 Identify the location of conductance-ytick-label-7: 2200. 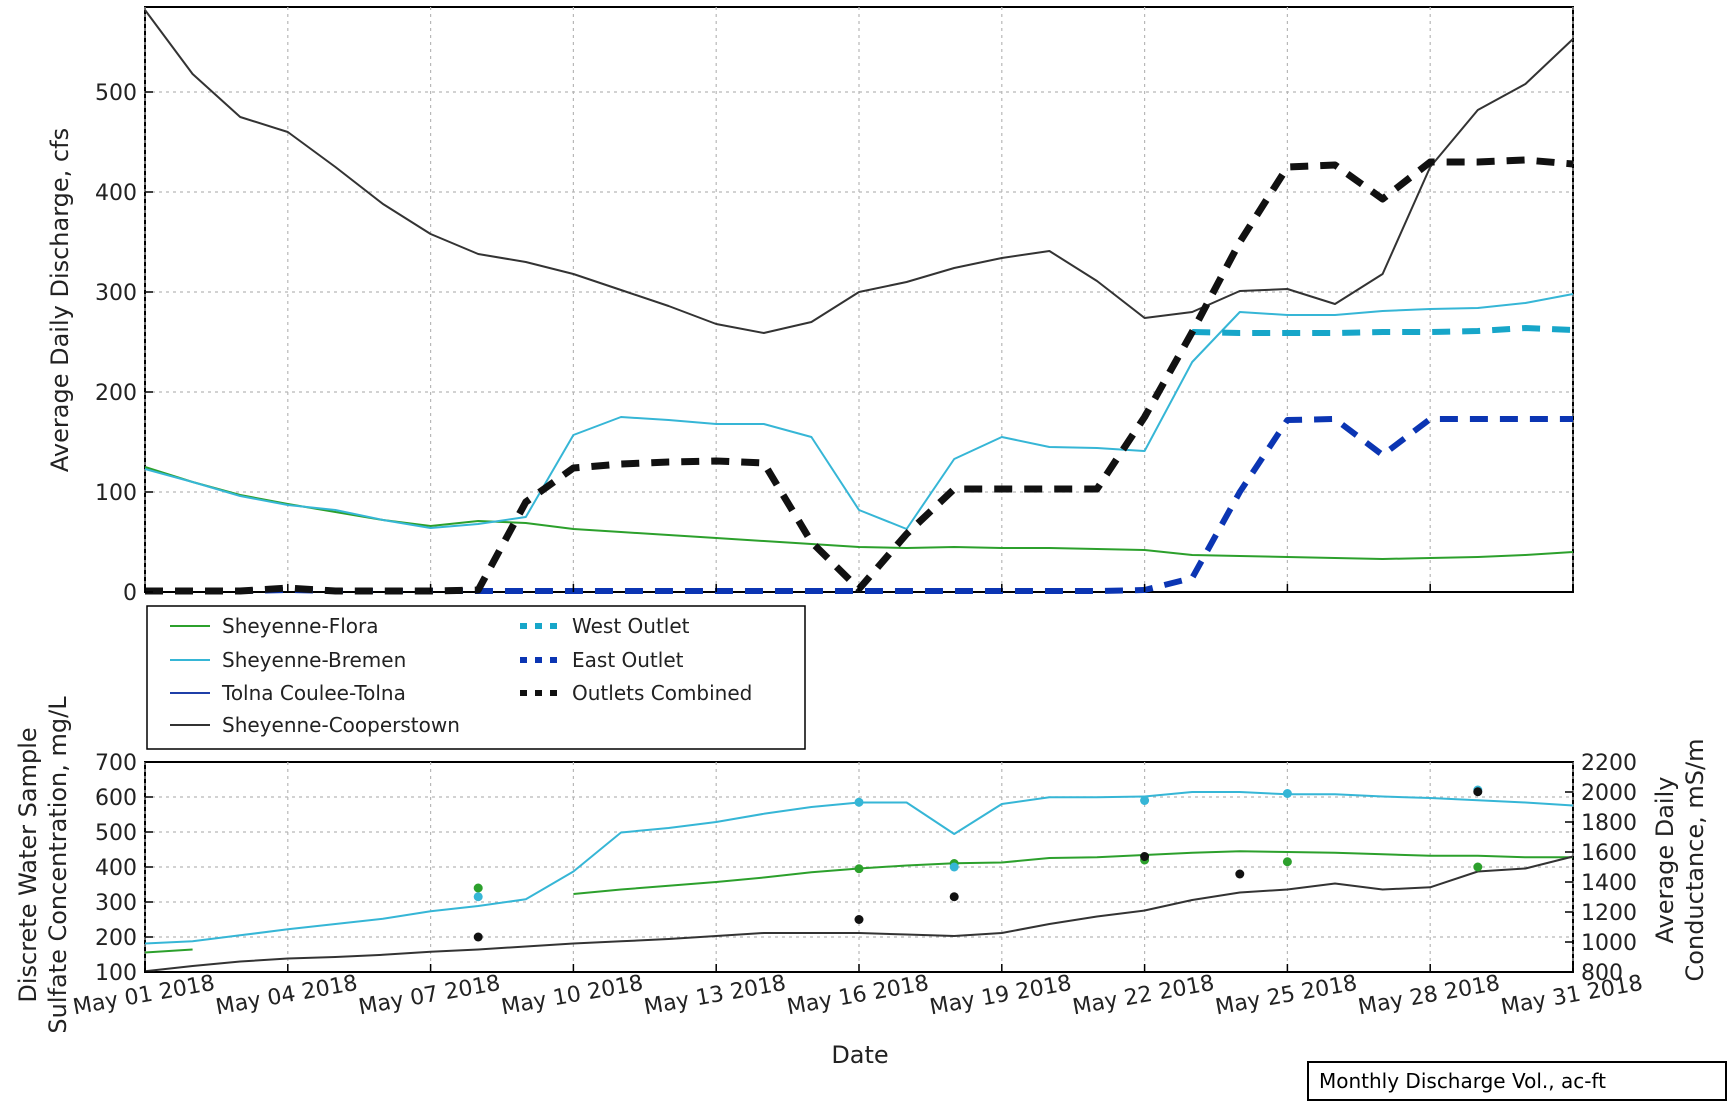
(1609, 763).